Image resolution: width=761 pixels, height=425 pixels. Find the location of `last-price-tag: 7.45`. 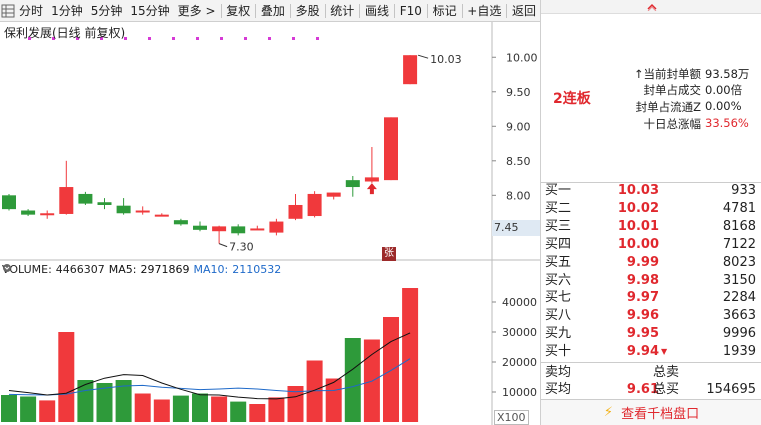

last-price-tag: 7.45 is located at coordinates (516, 228).